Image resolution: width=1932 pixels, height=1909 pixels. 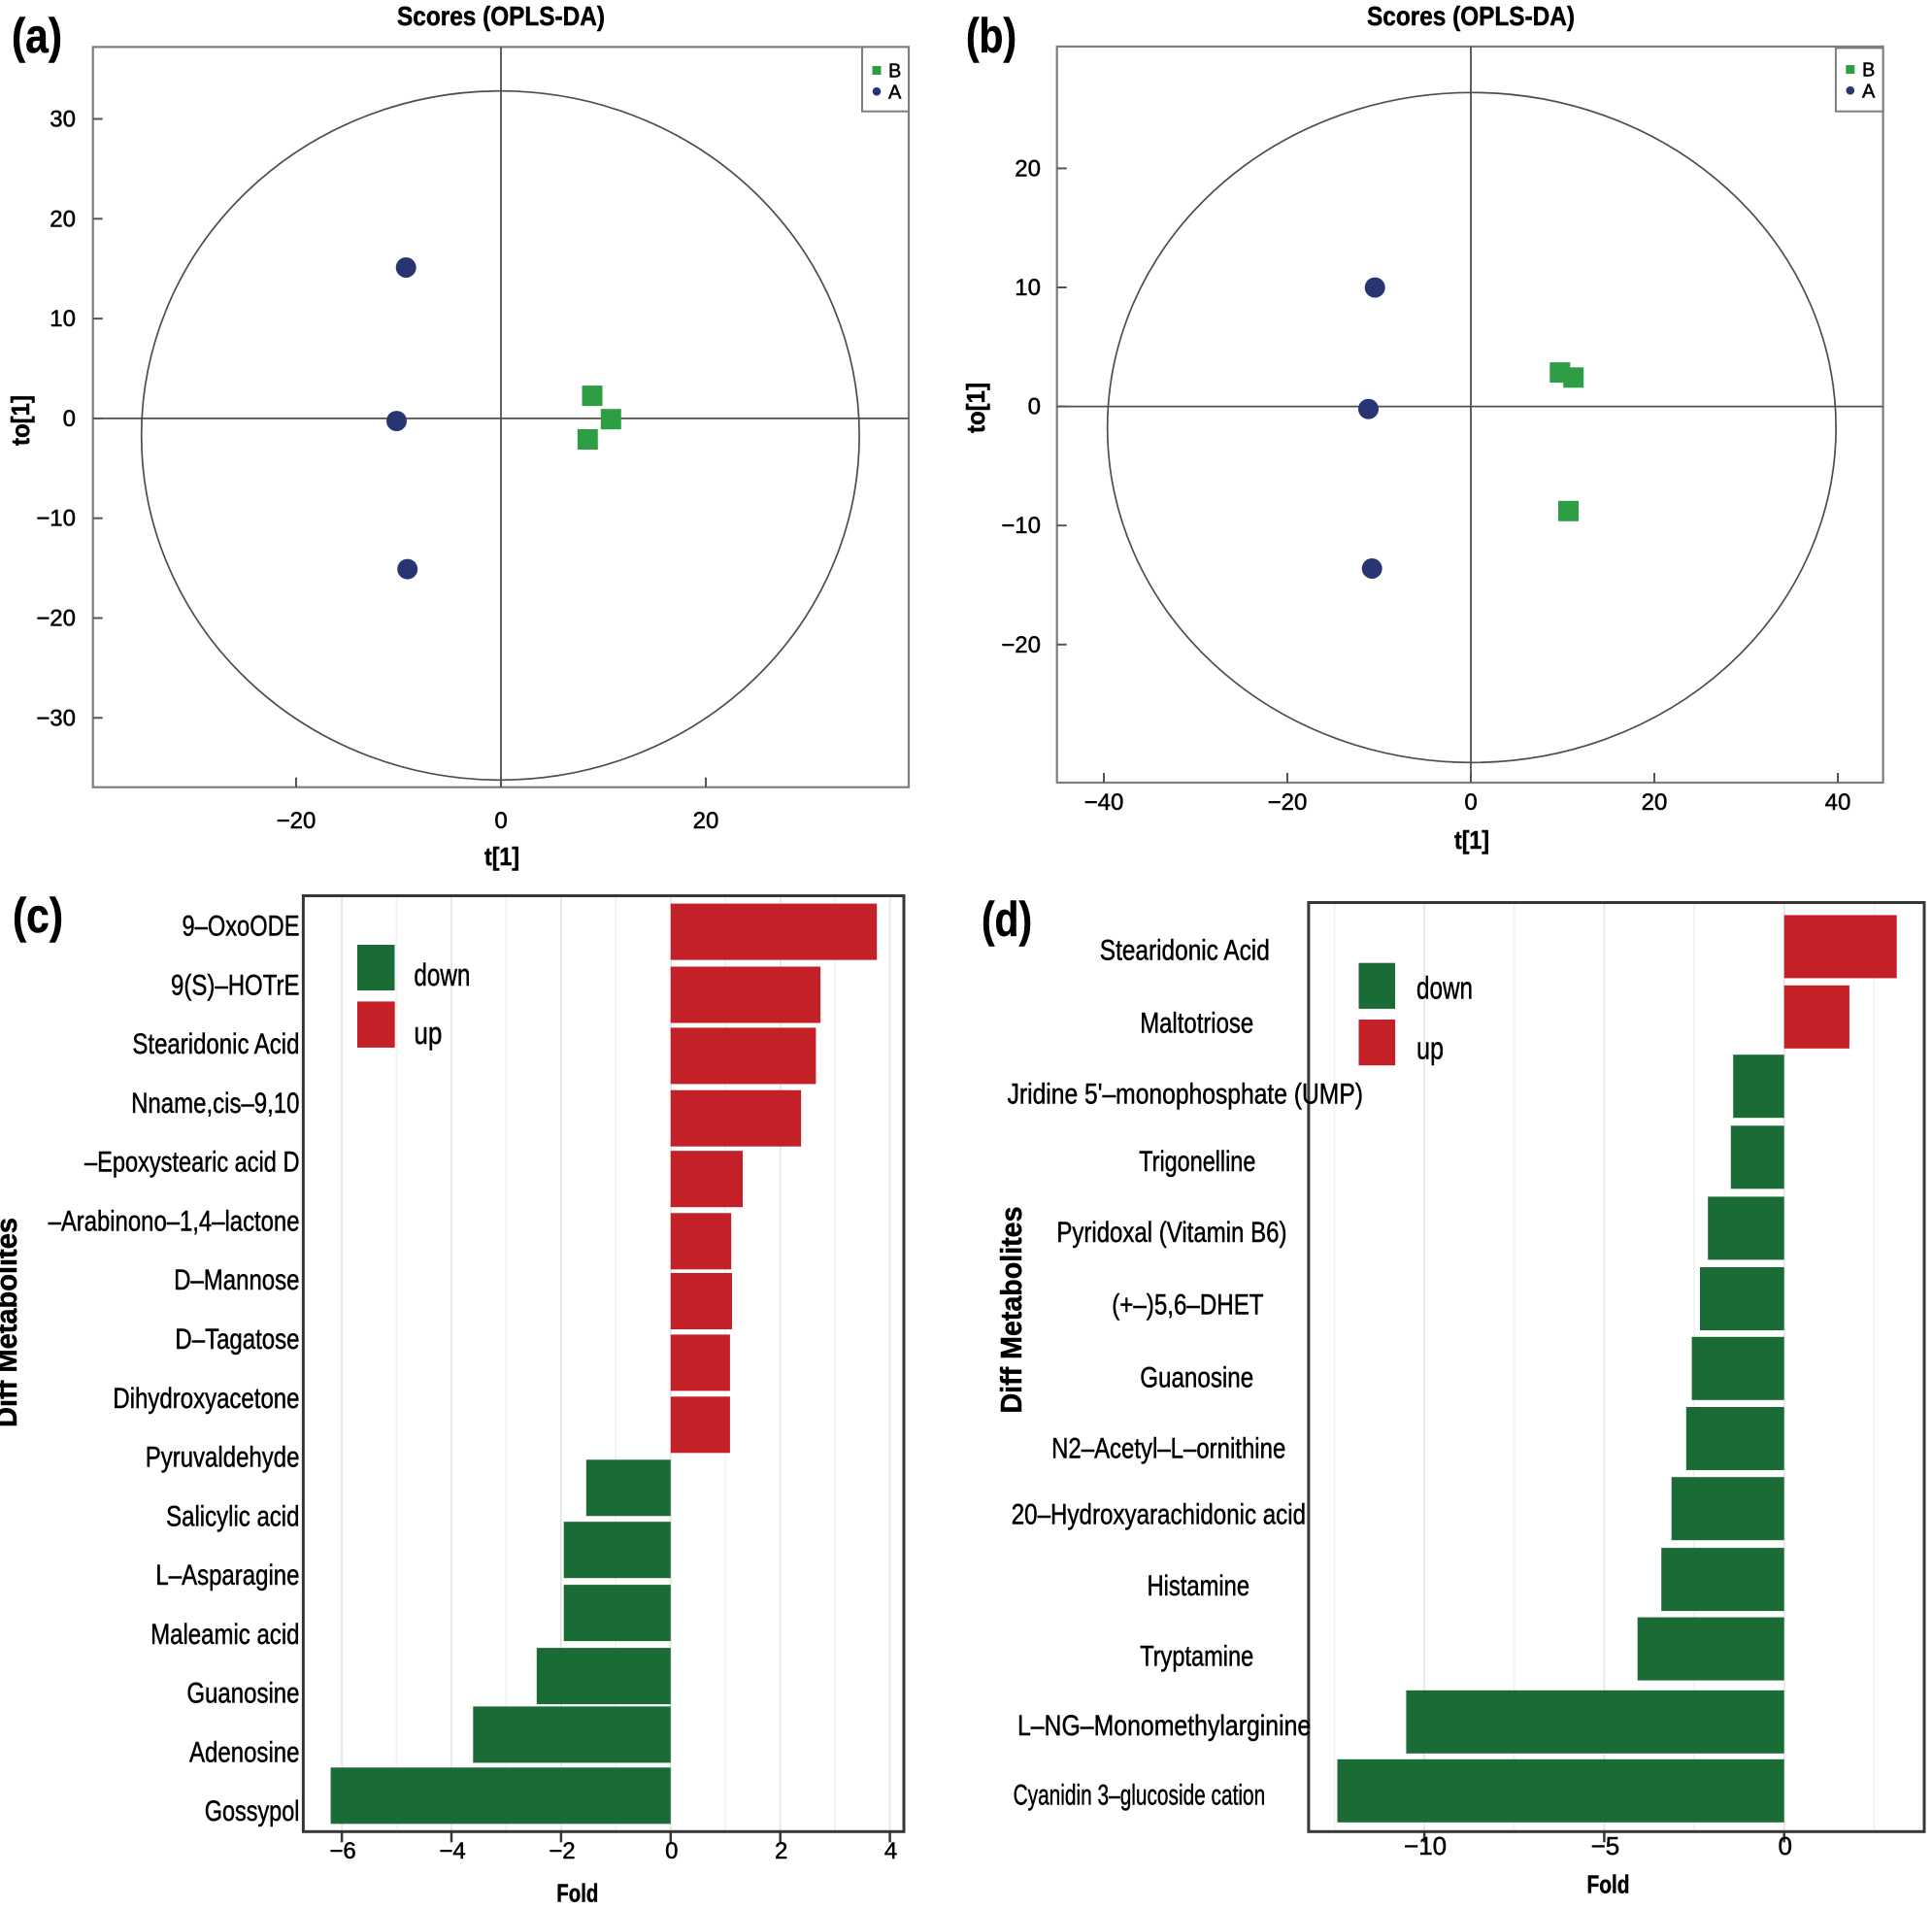 What do you see at coordinates (236, 1280) in the screenshot?
I see `svg-text: D–Mannose` at bounding box center [236, 1280].